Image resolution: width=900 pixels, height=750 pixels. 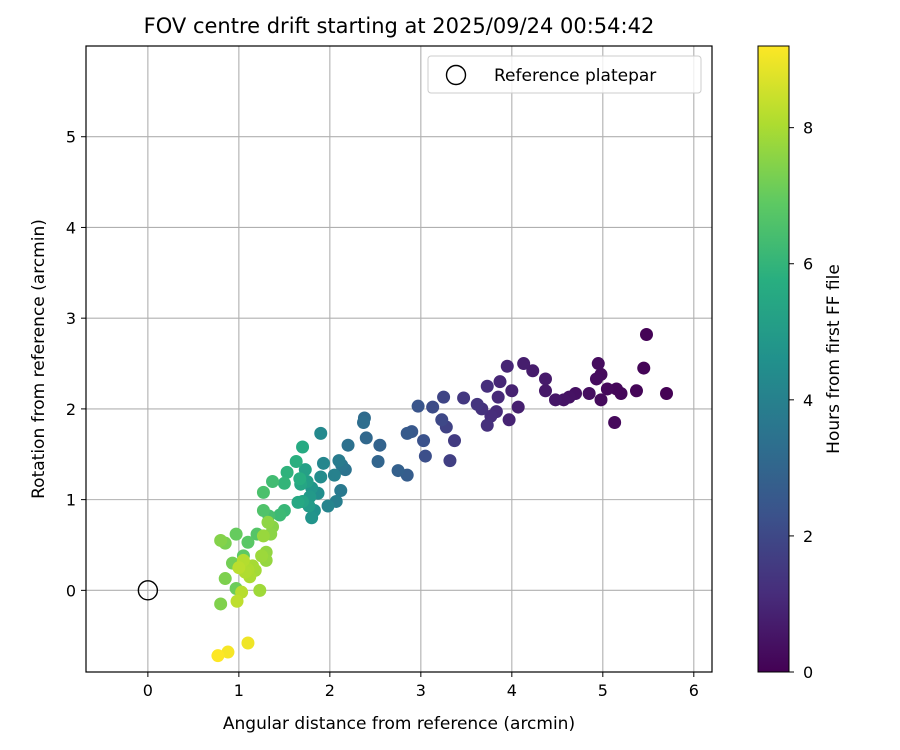 I want to click on x-tick-label: 2, so click(x=330, y=690).